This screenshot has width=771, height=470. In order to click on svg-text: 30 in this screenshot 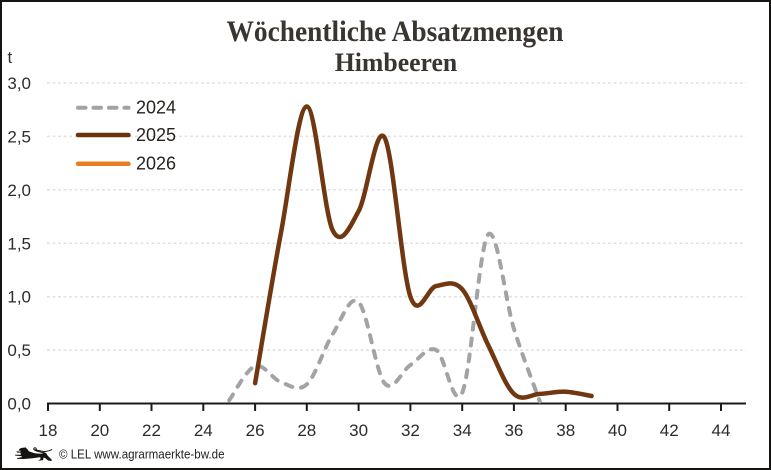, I will do `click(358, 430)`.